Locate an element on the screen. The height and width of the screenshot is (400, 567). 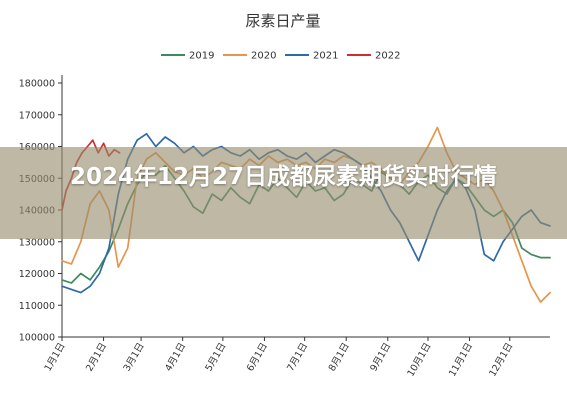
x-tick-label: 9月1日 is located at coordinates (380, 357).